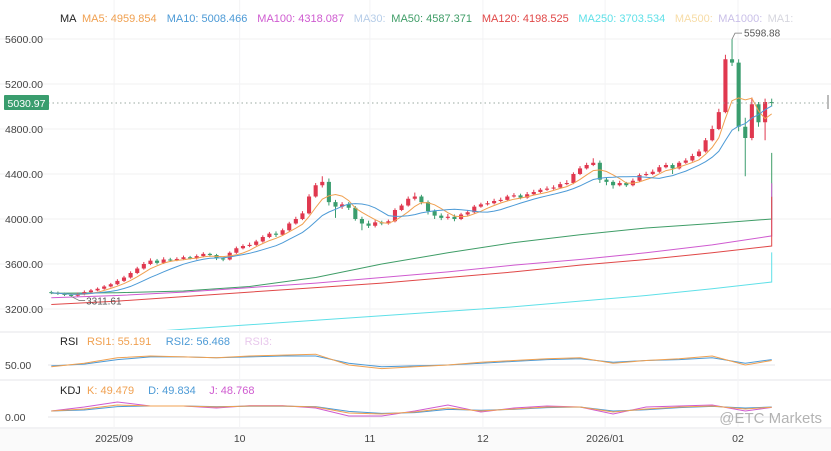  I want to click on ma-legend-ma500: MA500:, so click(694, 19).